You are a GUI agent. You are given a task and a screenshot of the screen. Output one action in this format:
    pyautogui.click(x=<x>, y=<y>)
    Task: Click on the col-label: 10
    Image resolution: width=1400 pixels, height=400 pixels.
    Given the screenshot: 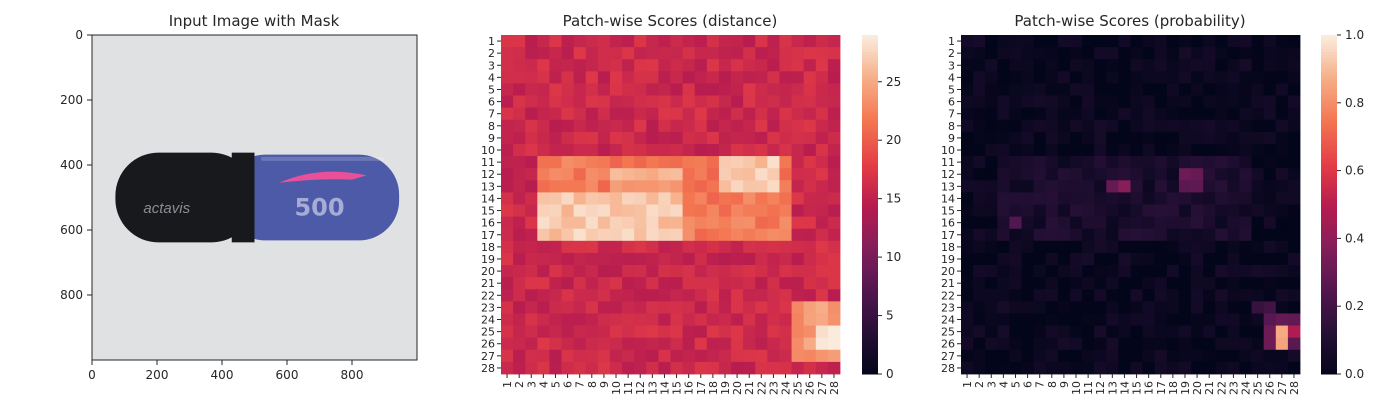 What is the action you would take?
    pyautogui.click(x=616, y=388)
    